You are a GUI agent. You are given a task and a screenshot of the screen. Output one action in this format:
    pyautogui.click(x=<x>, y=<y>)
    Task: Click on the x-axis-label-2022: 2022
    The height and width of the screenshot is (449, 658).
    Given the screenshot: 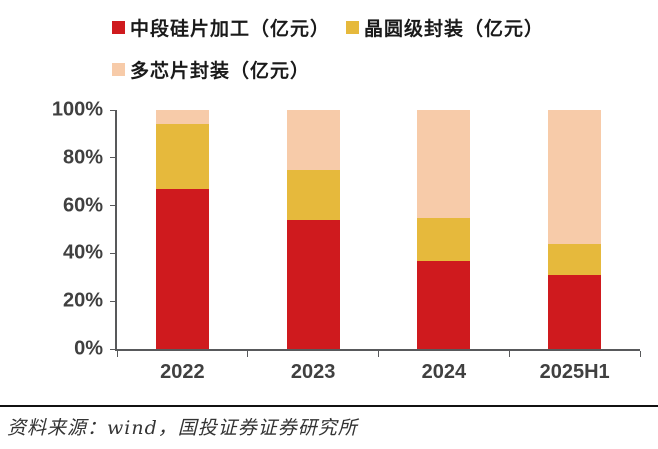 What is the action you would take?
    pyautogui.click(x=182, y=372)
    